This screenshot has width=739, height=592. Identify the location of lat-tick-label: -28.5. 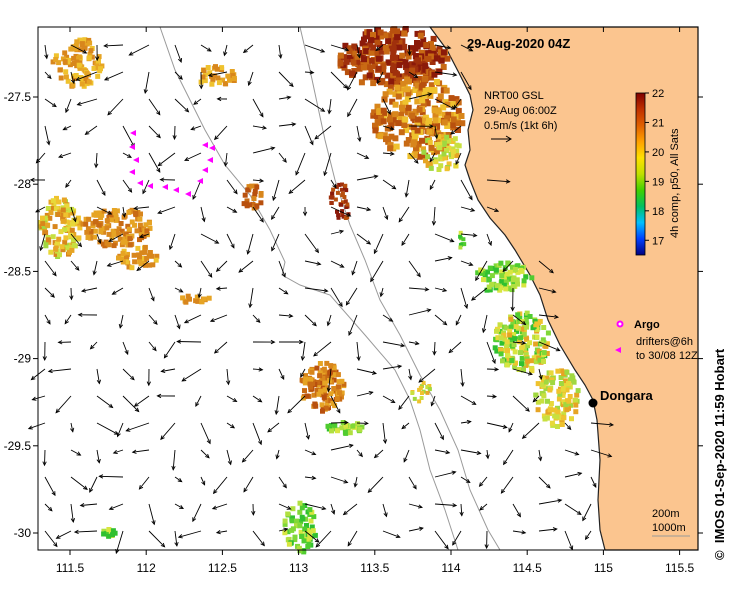
(18, 271).